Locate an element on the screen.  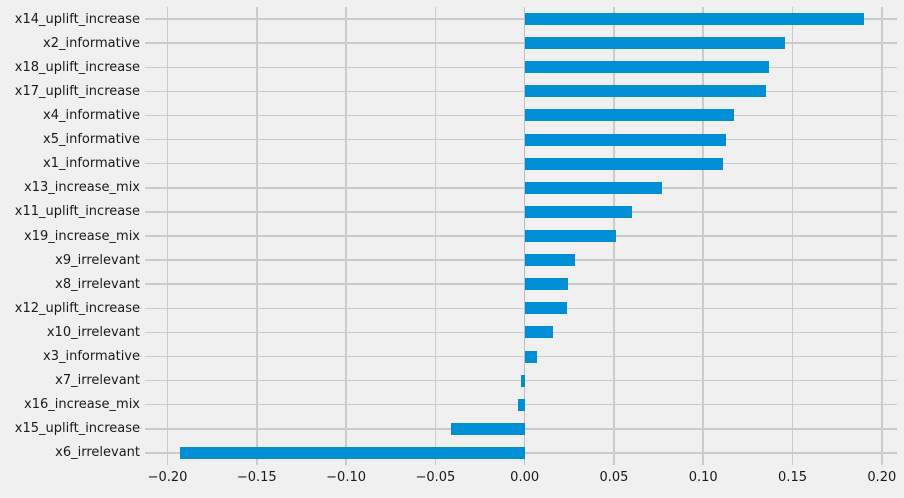
bar-x5_informative is located at coordinates (625, 139).